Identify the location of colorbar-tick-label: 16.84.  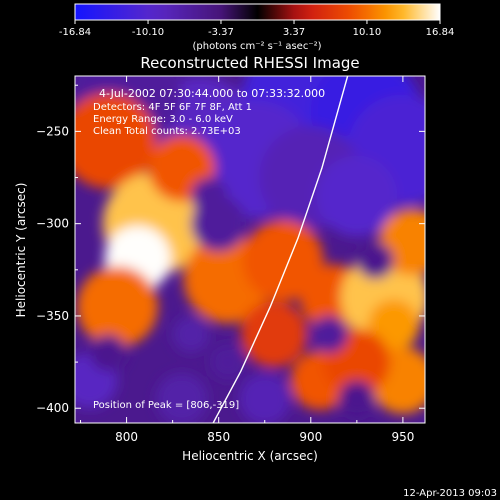
(440, 32).